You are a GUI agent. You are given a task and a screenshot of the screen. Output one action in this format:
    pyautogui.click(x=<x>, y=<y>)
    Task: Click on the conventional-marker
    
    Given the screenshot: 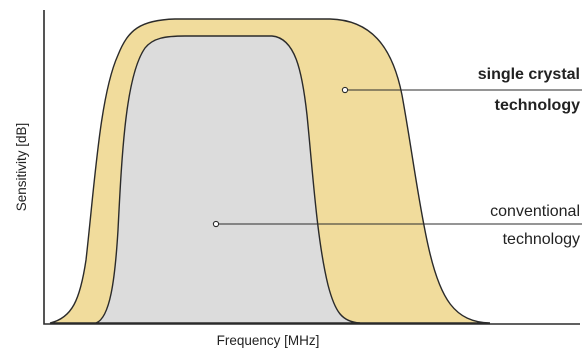 What is the action you would take?
    pyautogui.click(x=216, y=224)
    